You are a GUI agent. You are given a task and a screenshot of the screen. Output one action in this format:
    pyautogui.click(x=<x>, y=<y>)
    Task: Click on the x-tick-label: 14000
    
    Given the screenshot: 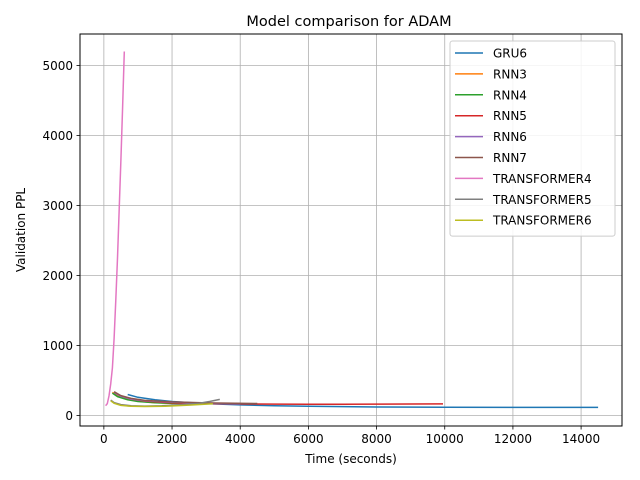 What is the action you would take?
    pyautogui.click(x=581, y=439)
    